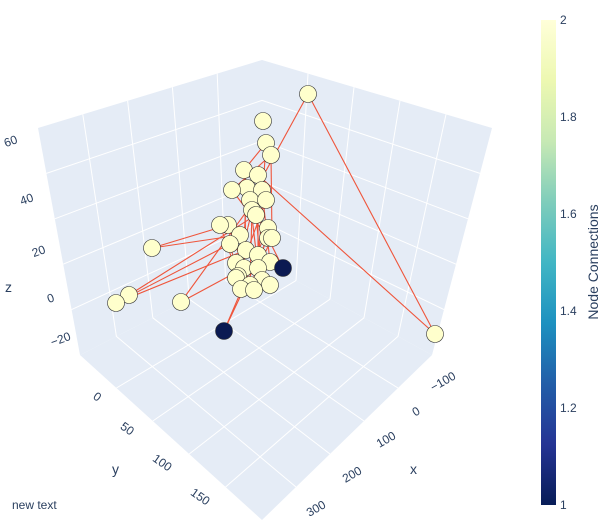  I want to click on annotation-text: new text, so click(34, 505).